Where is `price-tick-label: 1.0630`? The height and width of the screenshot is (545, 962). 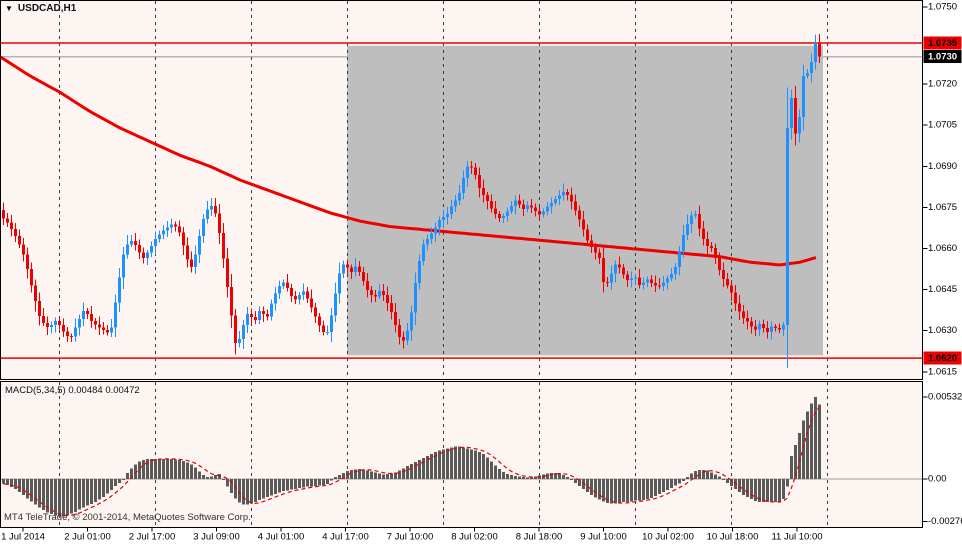 price-tick-label: 1.0630 is located at coordinates (942, 330).